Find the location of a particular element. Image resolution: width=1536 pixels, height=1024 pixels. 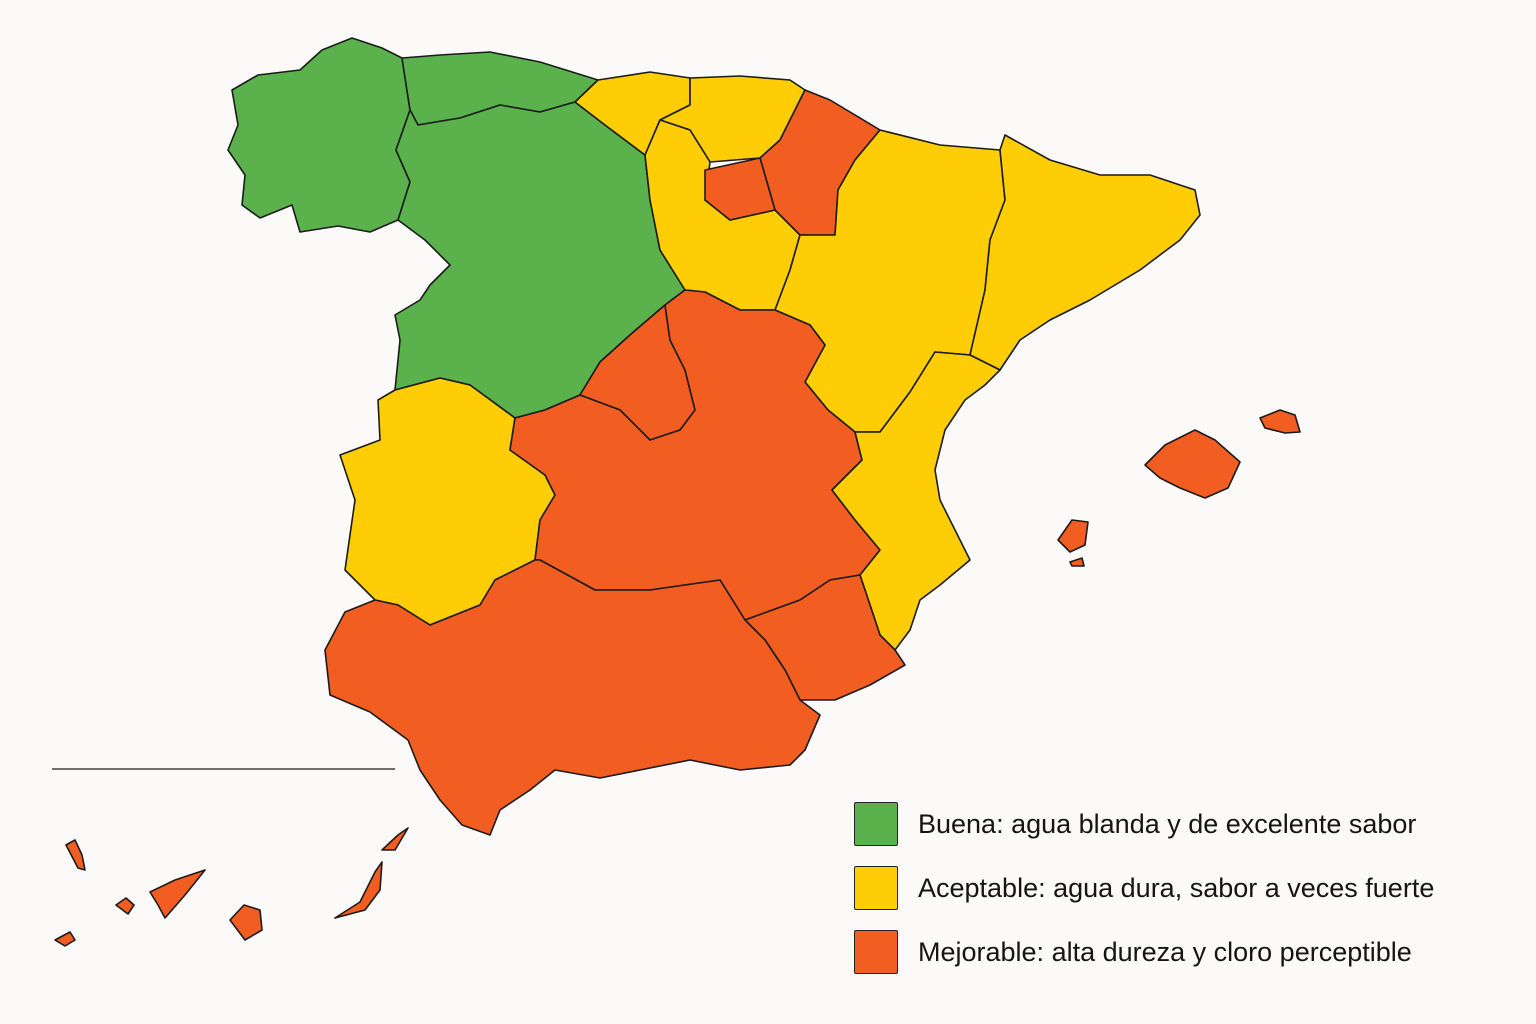

region-fuerteventura is located at coordinates (358, 890).